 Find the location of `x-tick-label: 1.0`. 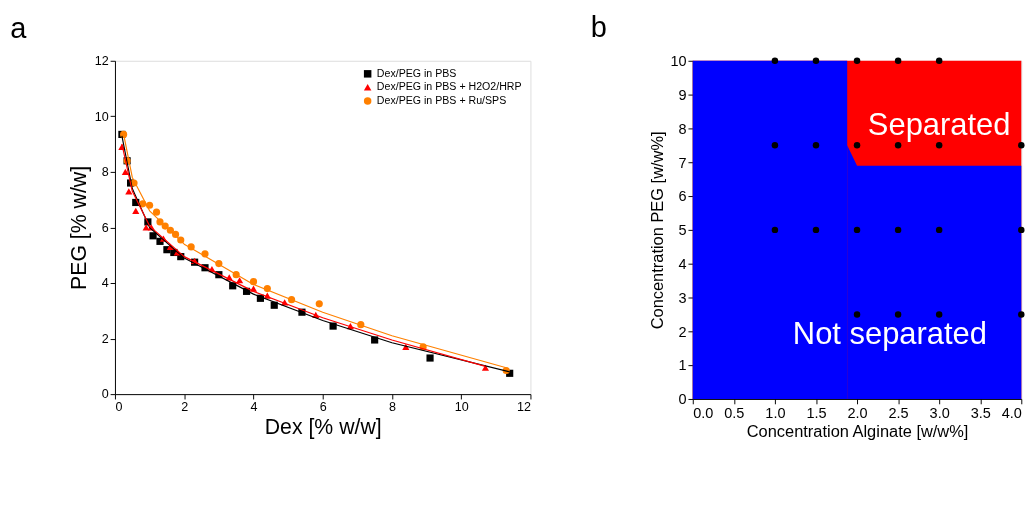

x-tick-label: 1.0 is located at coordinates (775, 412).